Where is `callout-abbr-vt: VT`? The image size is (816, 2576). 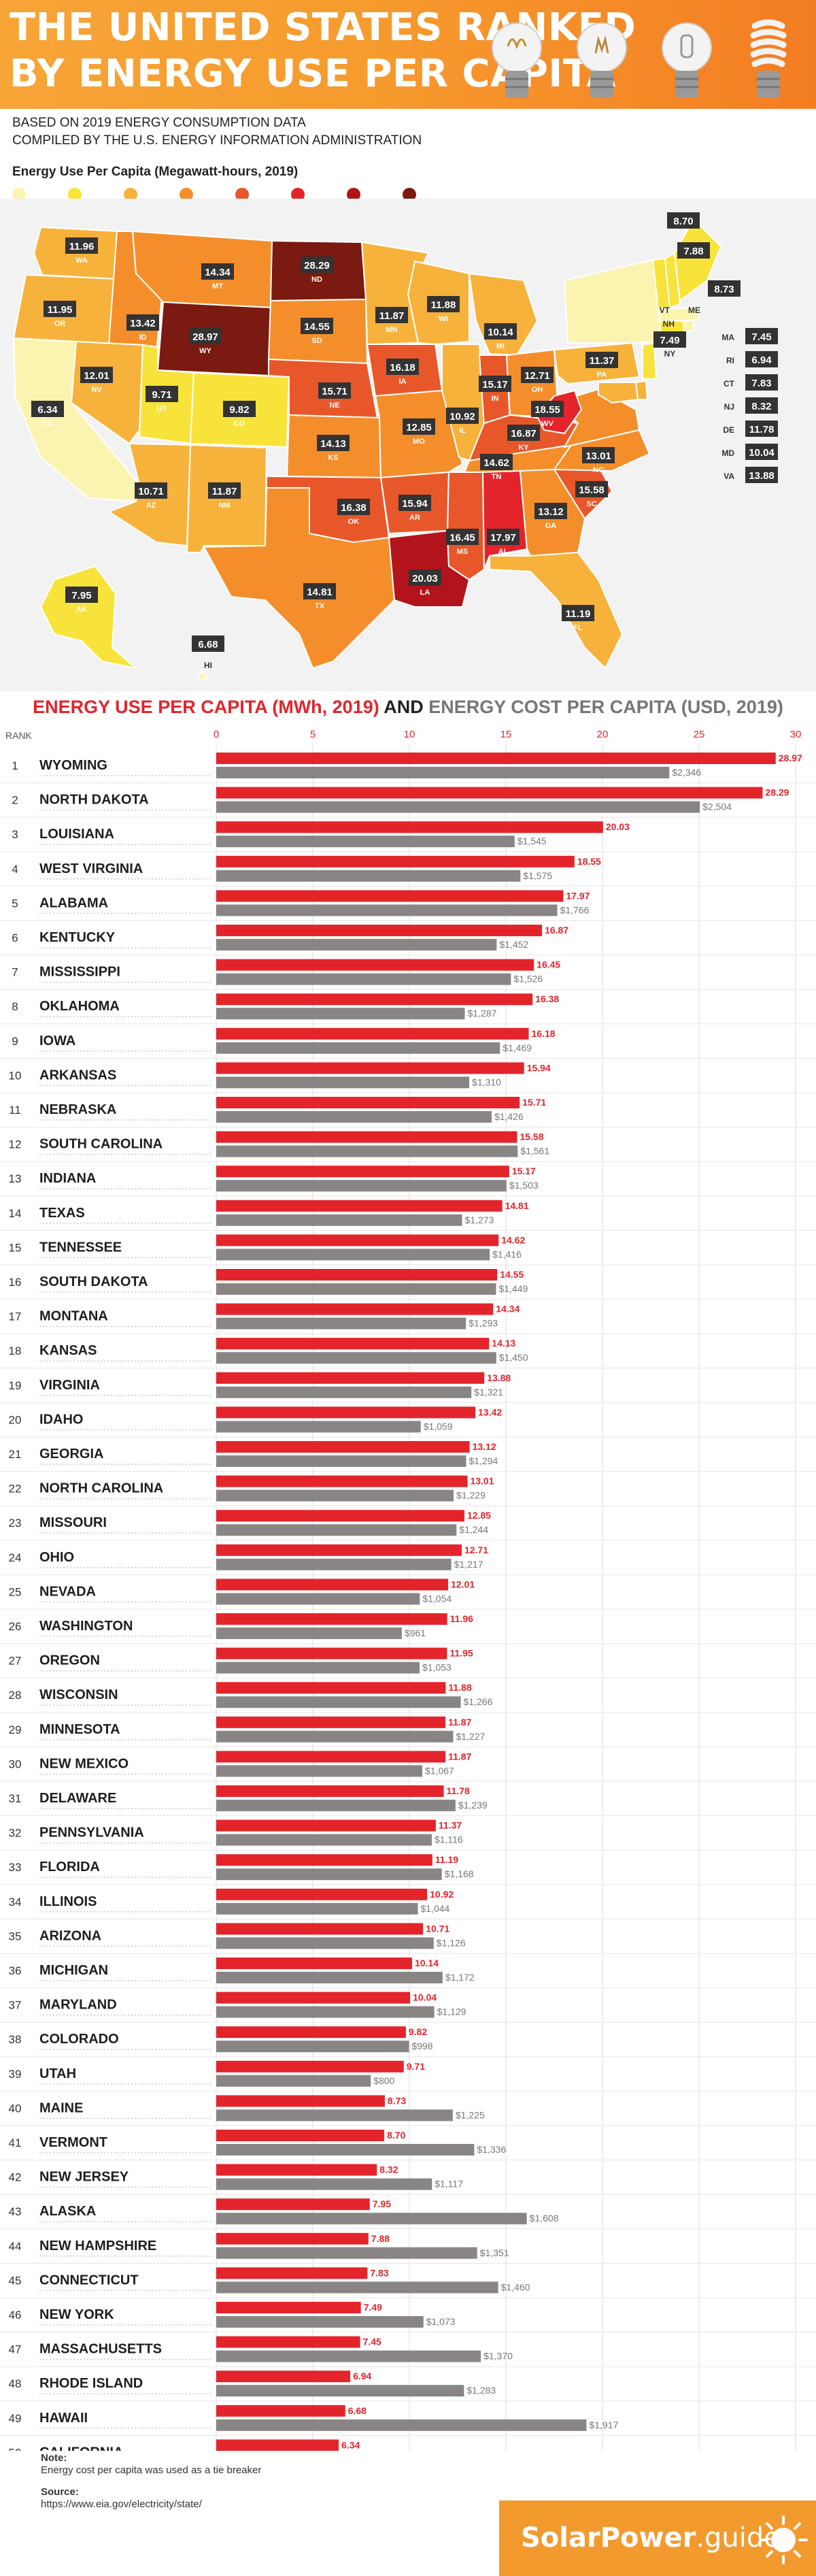 callout-abbr-vt: VT is located at coordinates (665, 310).